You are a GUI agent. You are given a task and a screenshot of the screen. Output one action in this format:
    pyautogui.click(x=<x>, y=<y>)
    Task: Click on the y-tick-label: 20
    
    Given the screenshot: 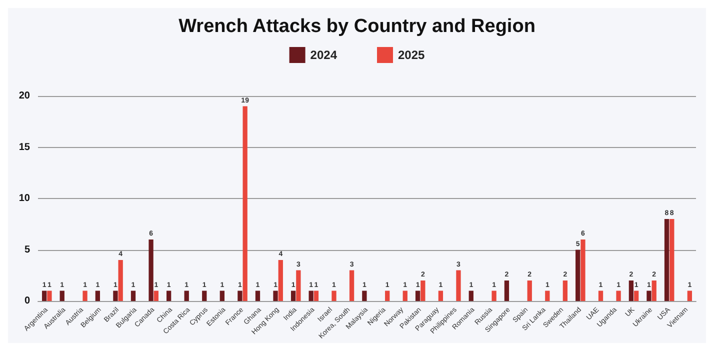 What is the action you would take?
    pyautogui.click(x=24, y=96)
    